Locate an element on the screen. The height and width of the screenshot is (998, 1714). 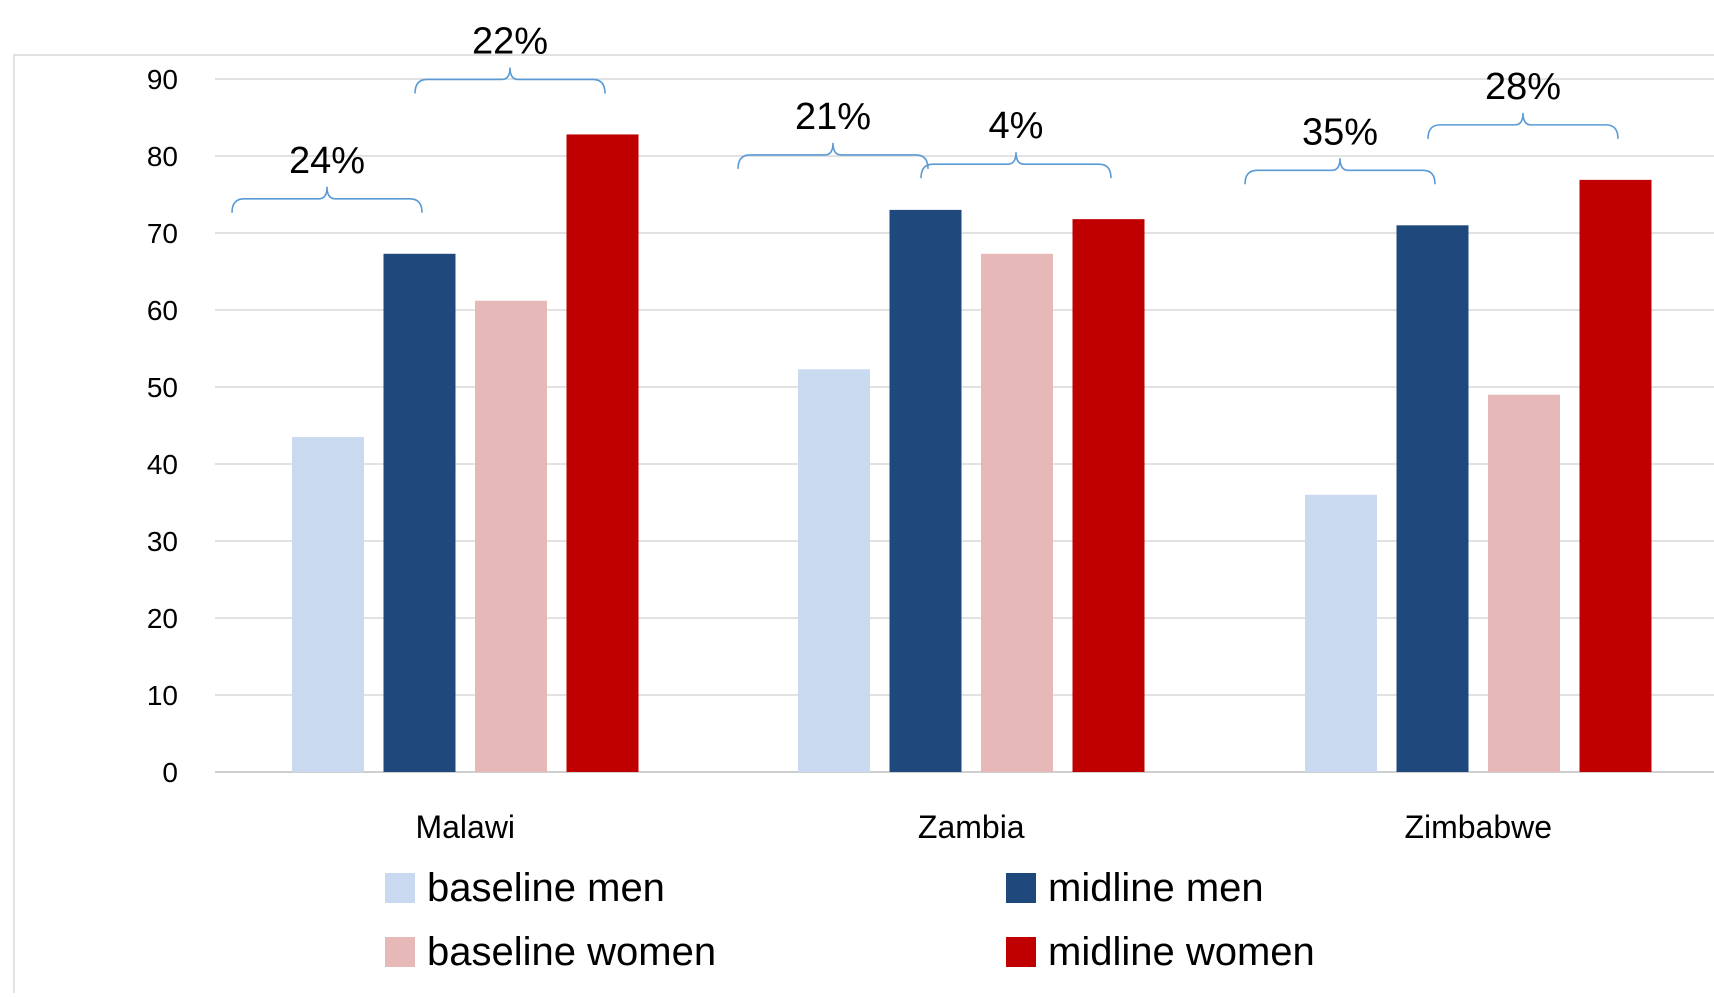
y-tick-label: 90 is located at coordinates (162, 79).